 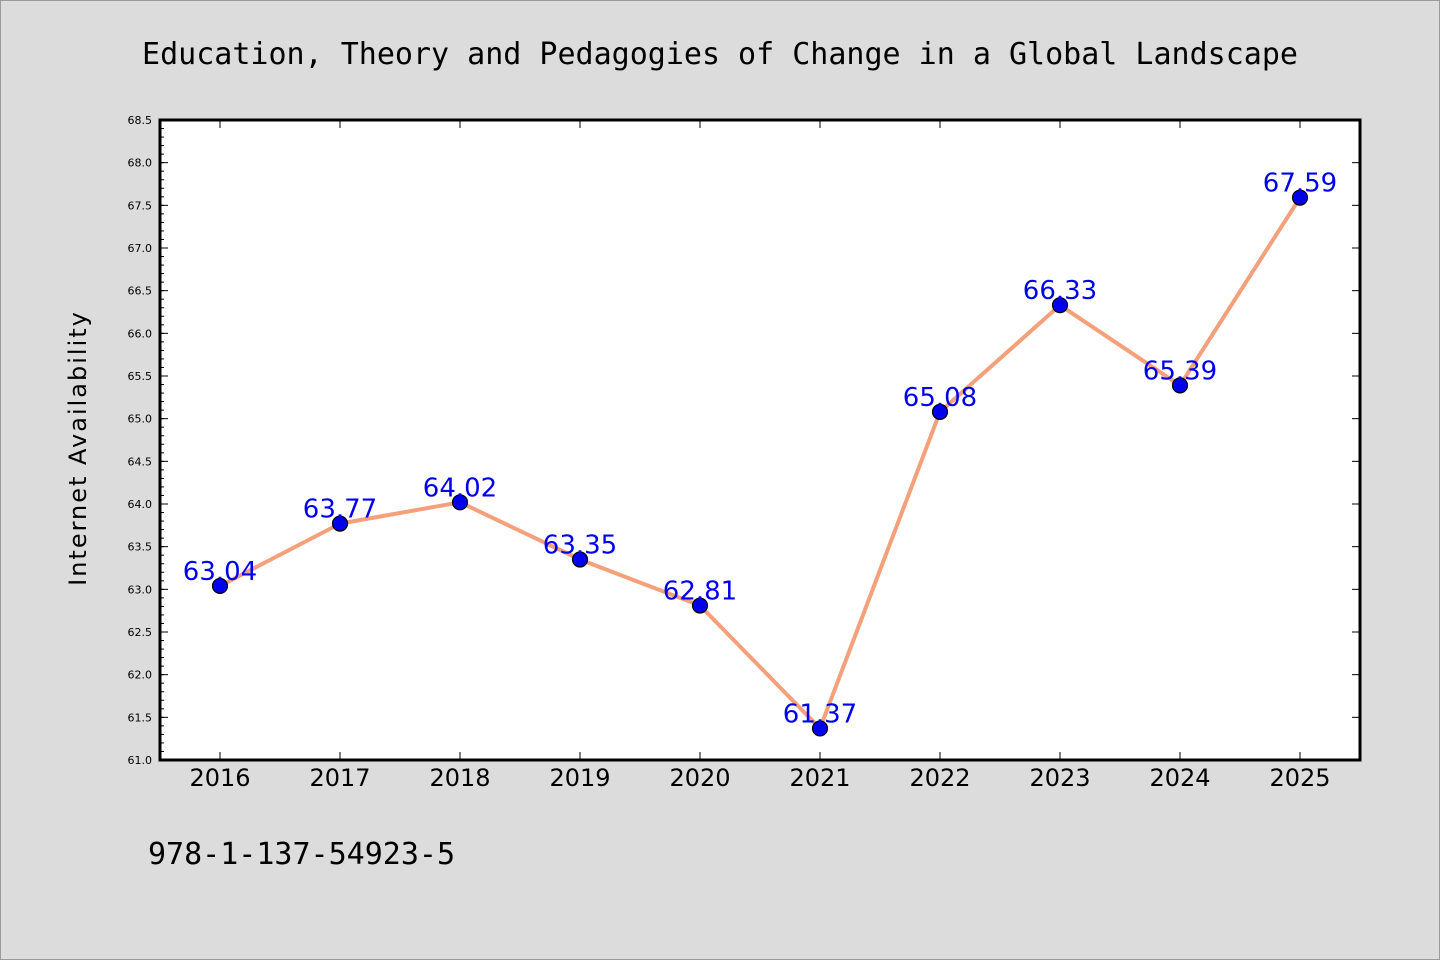 What do you see at coordinates (219, 778) in the screenshot?
I see `x-tick-label: 2016` at bounding box center [219, 778].